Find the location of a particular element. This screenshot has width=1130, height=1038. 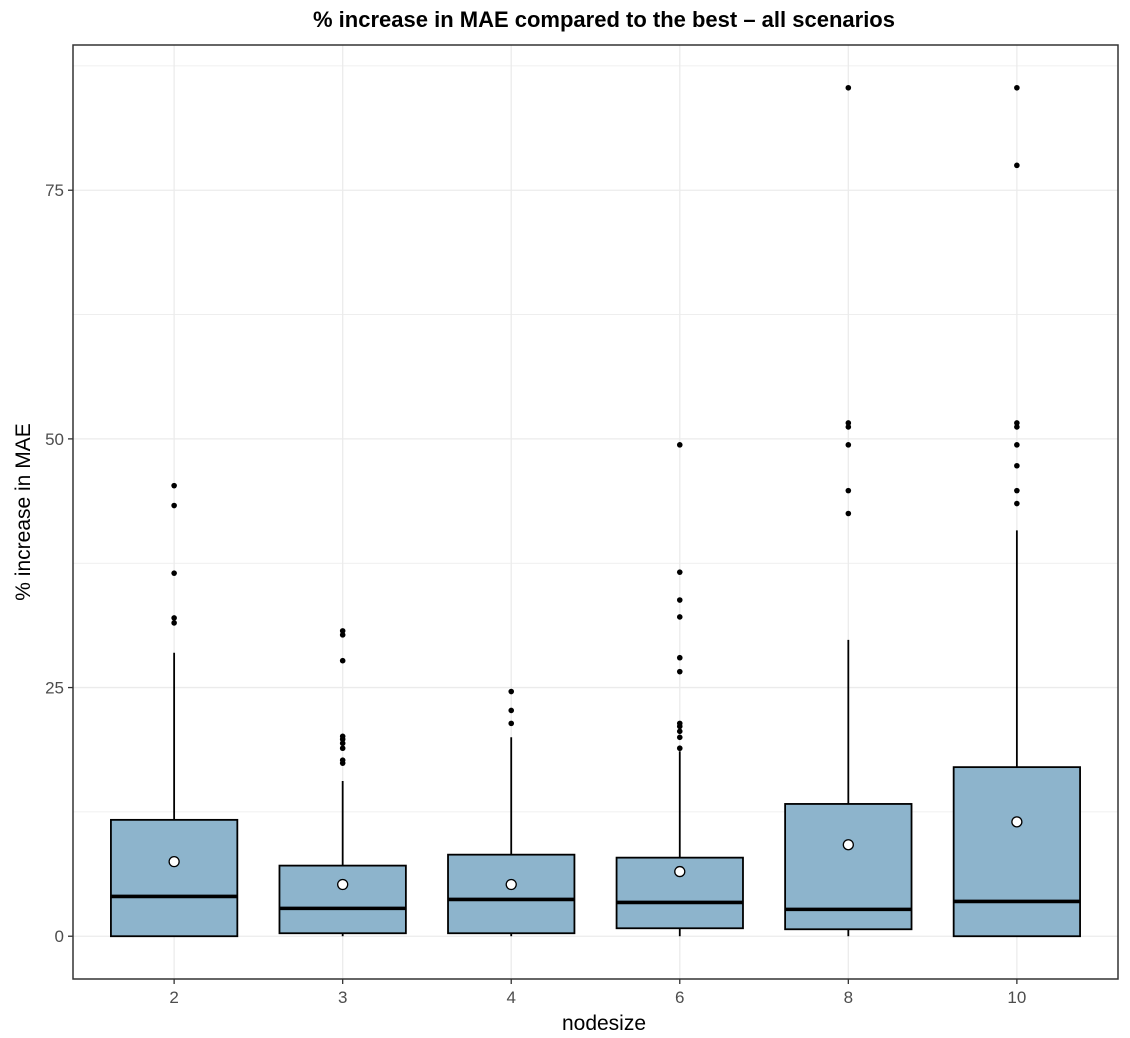

x-tick-label: 2 is located at coordinates (173, 997).